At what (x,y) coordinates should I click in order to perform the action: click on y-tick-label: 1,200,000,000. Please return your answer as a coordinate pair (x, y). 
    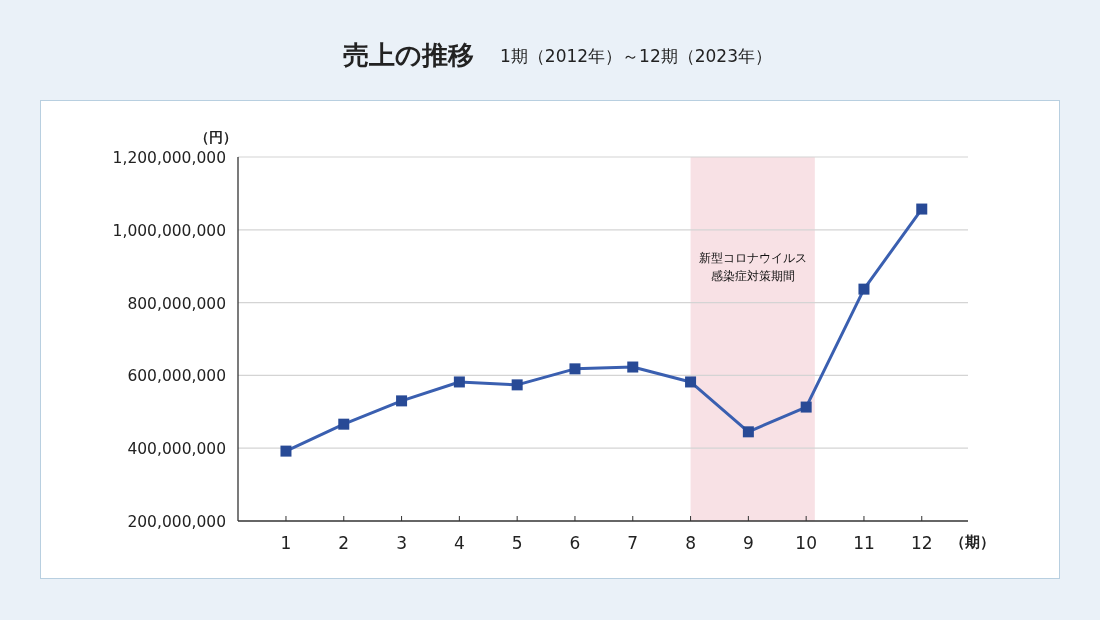
    Looking at the image, I should click on (169, 158).